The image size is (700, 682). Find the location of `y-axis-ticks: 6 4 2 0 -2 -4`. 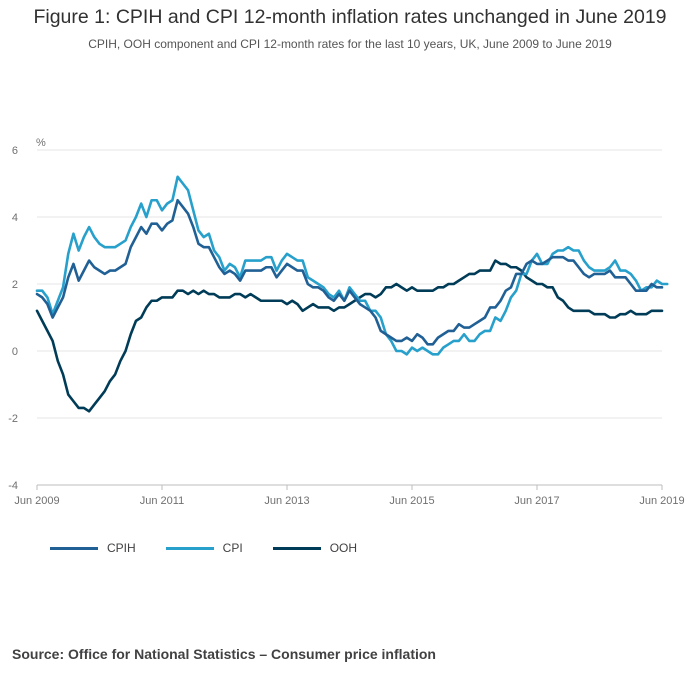

y-axis-ticks: 6 4 2 0 -2 -4 is located at coordinates (13, 318).